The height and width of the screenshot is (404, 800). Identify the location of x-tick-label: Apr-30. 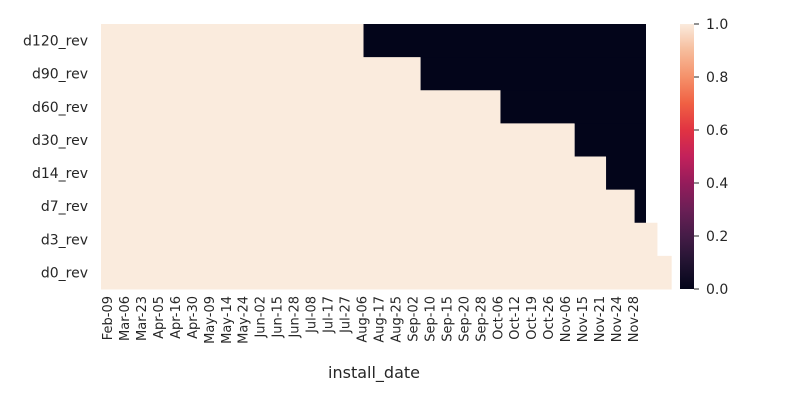
(193, 317).